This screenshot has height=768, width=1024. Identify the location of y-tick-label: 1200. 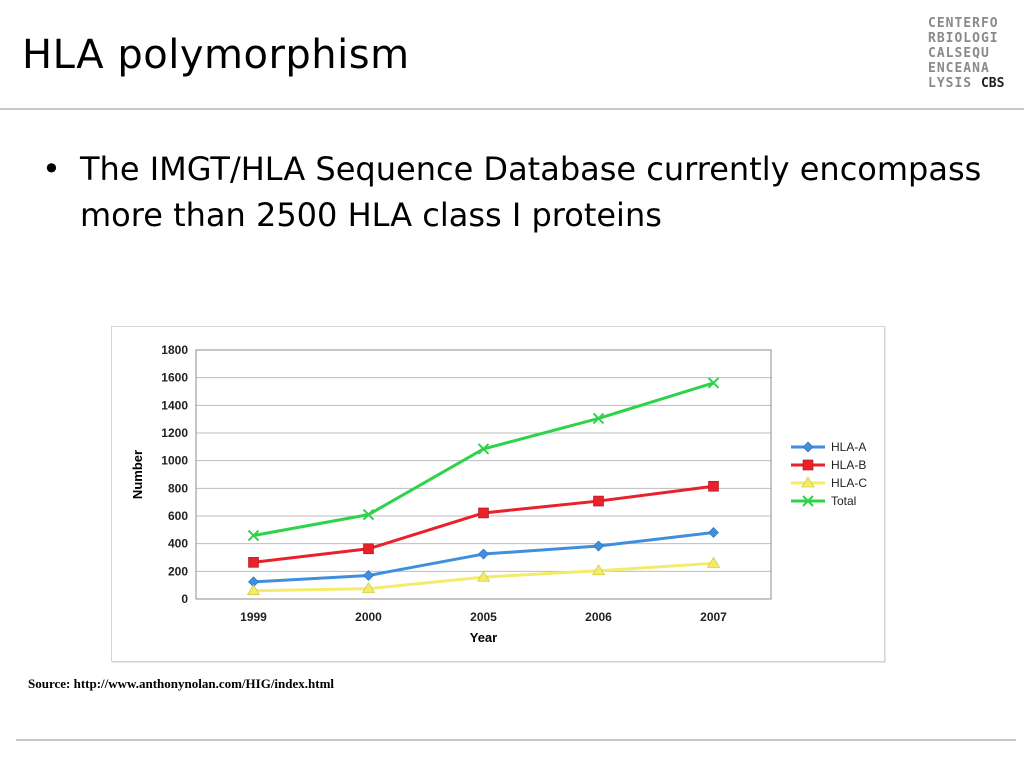
(174, 433).